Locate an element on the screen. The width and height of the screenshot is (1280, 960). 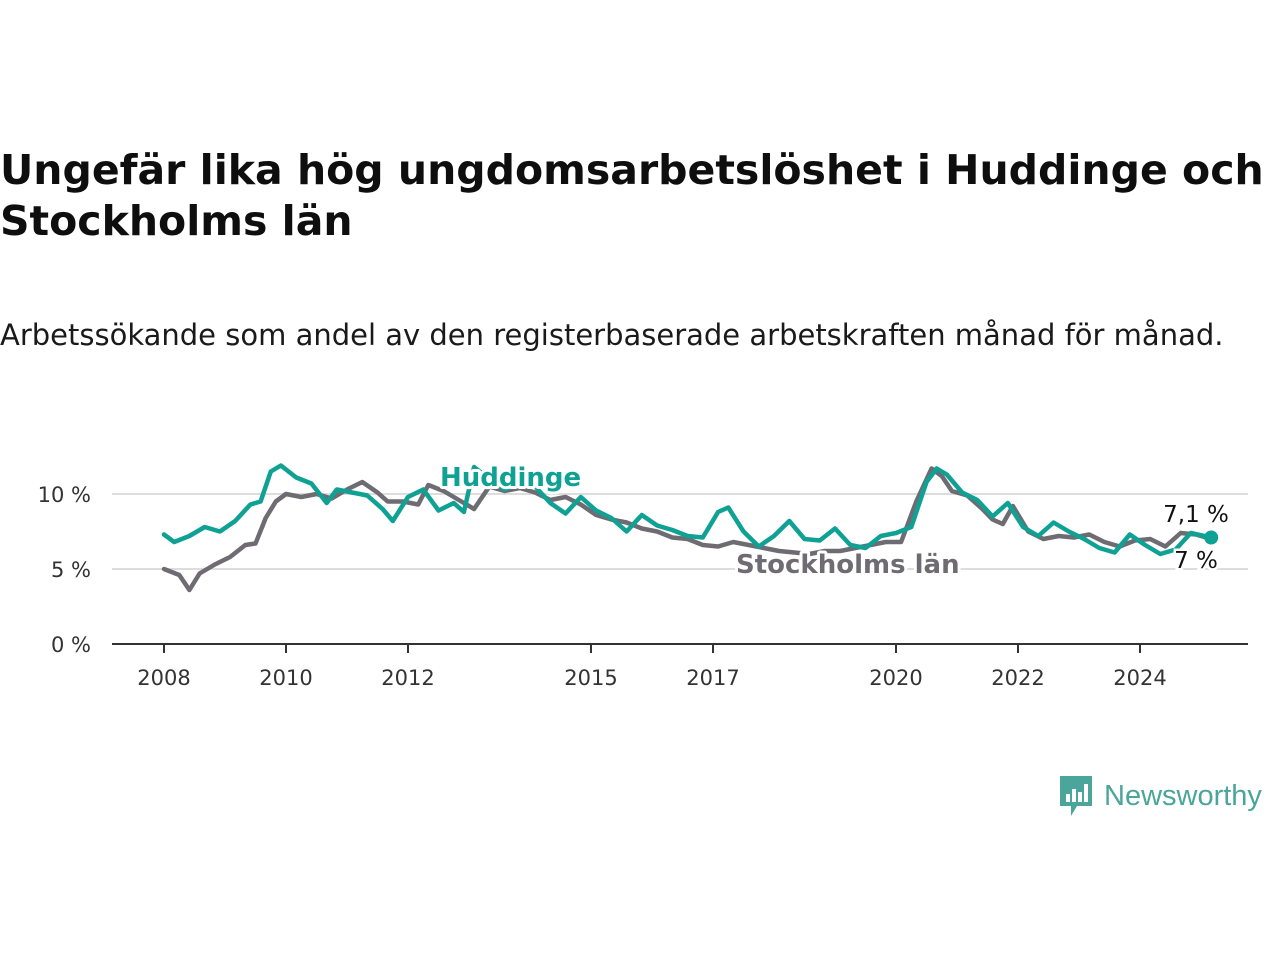
x-tick-label: 2024 is located at coordinates (1139, 678).